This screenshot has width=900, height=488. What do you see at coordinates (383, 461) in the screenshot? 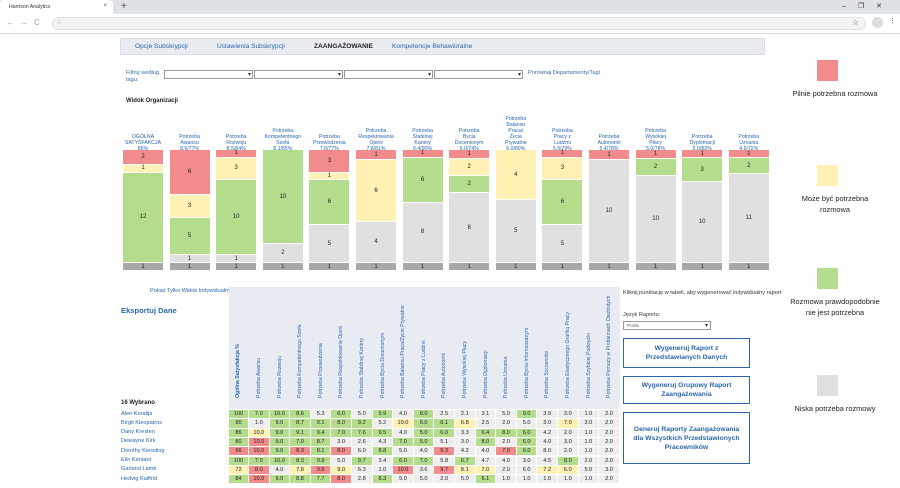
I see `score-cell: 3.4` at bounding box center [383, 461].